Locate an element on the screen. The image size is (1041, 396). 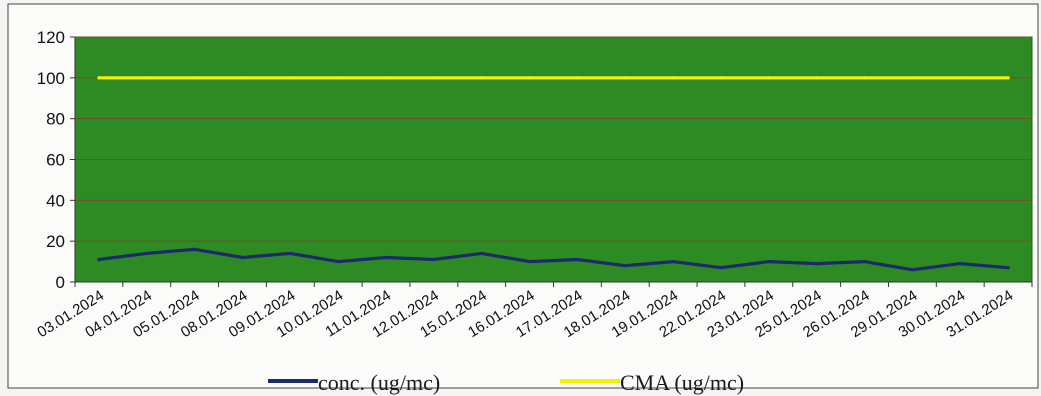
y-axis: 0 20 40 60 80 100 120 is located at coordinates (56, 160).